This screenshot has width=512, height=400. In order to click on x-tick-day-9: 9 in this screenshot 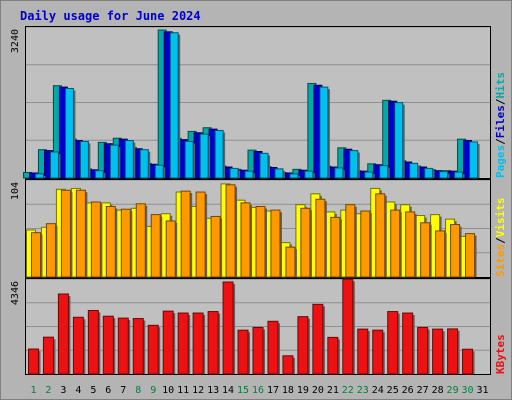, I will do `click(153, 390)`.